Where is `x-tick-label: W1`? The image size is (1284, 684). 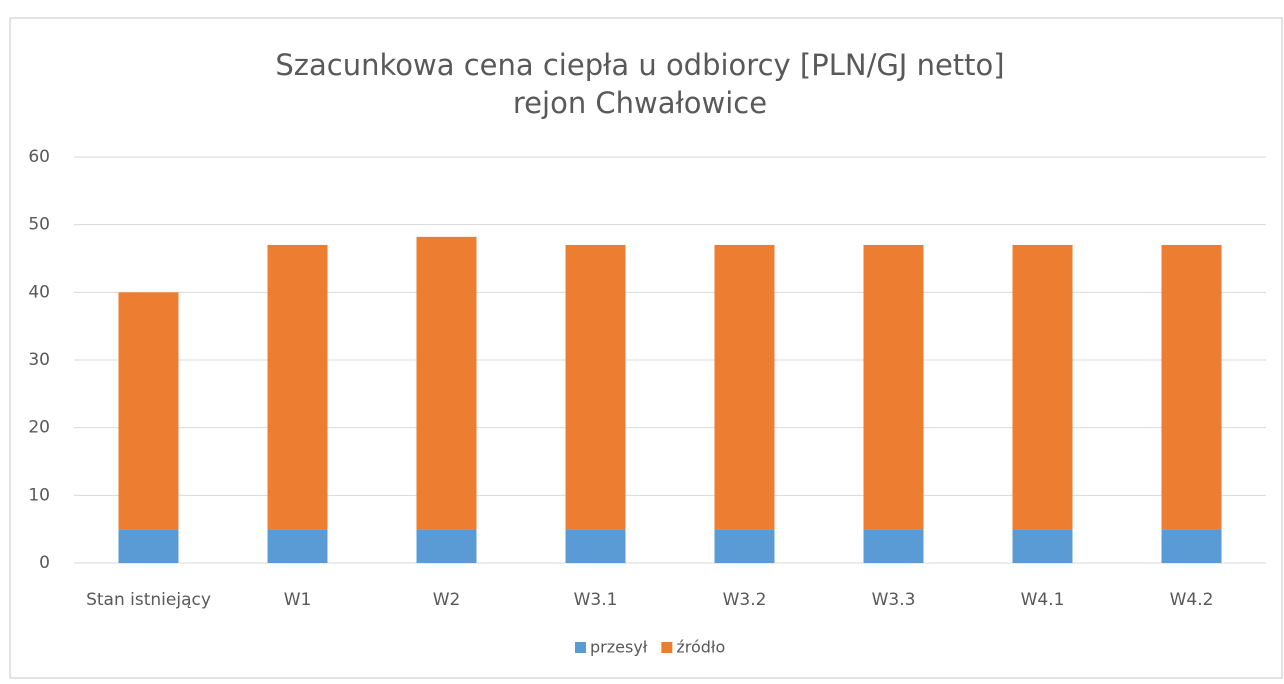
x-tick-label: W1 is located at coordinates (298, 600).